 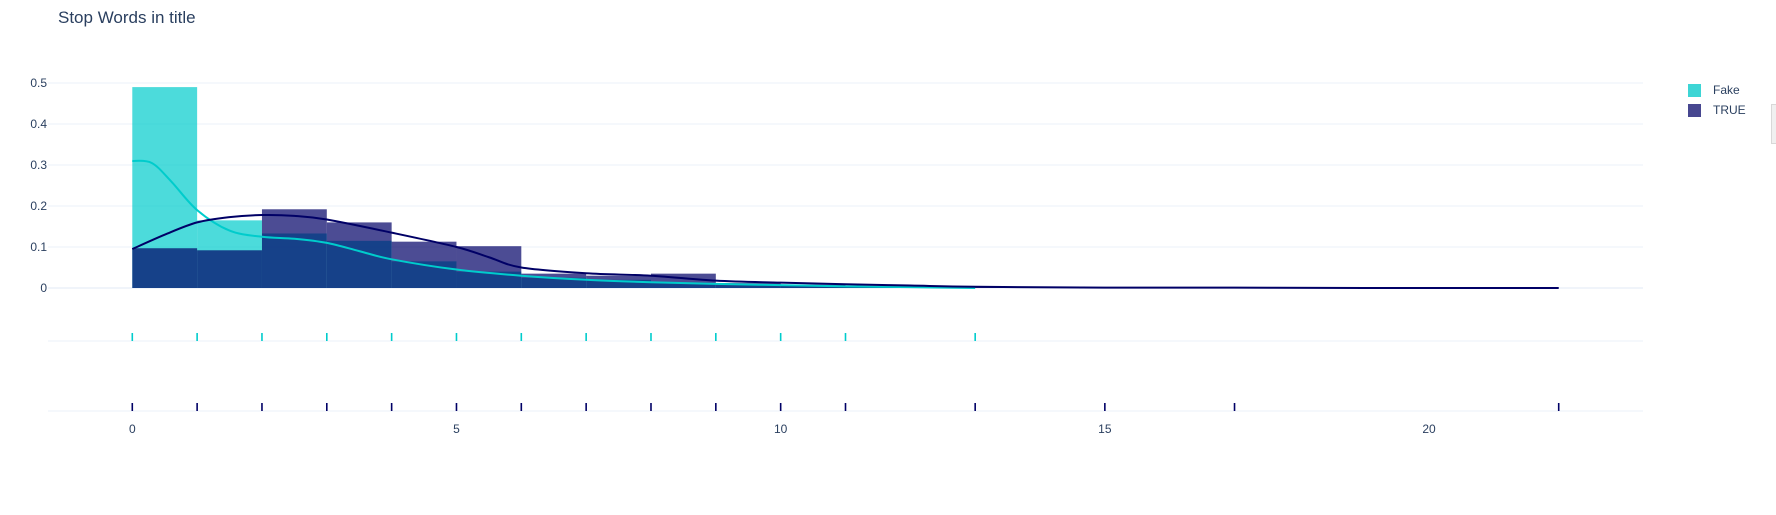 I want to click on kde-line-true, so click(x=845, y=251).